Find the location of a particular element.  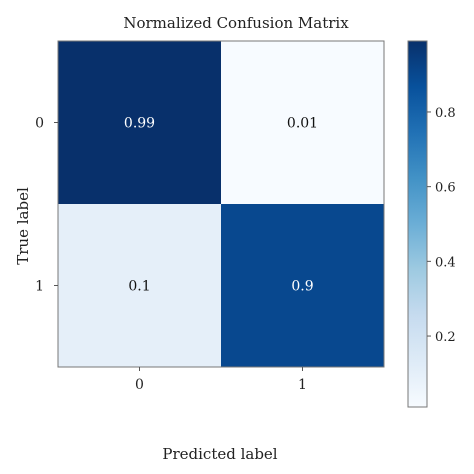

colorbar-tick-label: 0.2 is located at coordinates (445, 337).